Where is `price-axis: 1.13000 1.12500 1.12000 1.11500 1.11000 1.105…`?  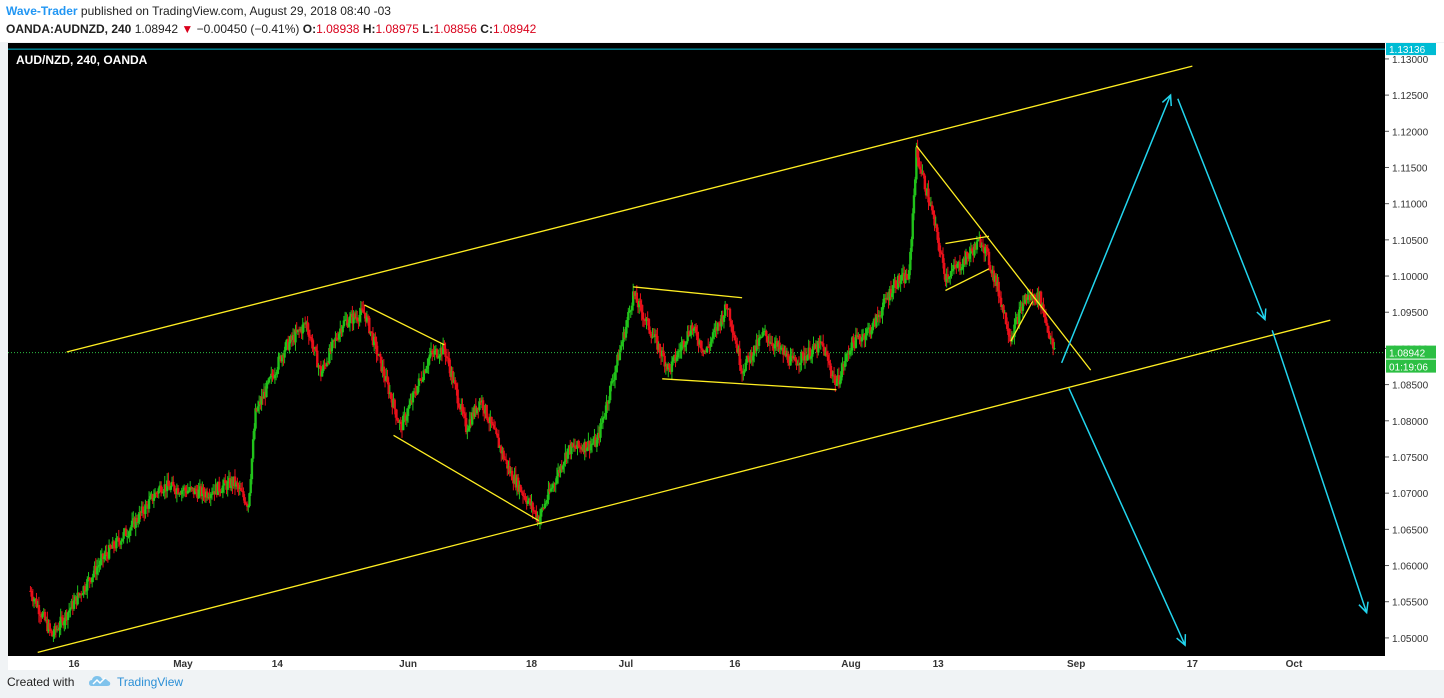
price-axis: 1.13000 1.12500 1.12000 1.11500 1.11000 1.105… is located at coordinates (1414, 349).